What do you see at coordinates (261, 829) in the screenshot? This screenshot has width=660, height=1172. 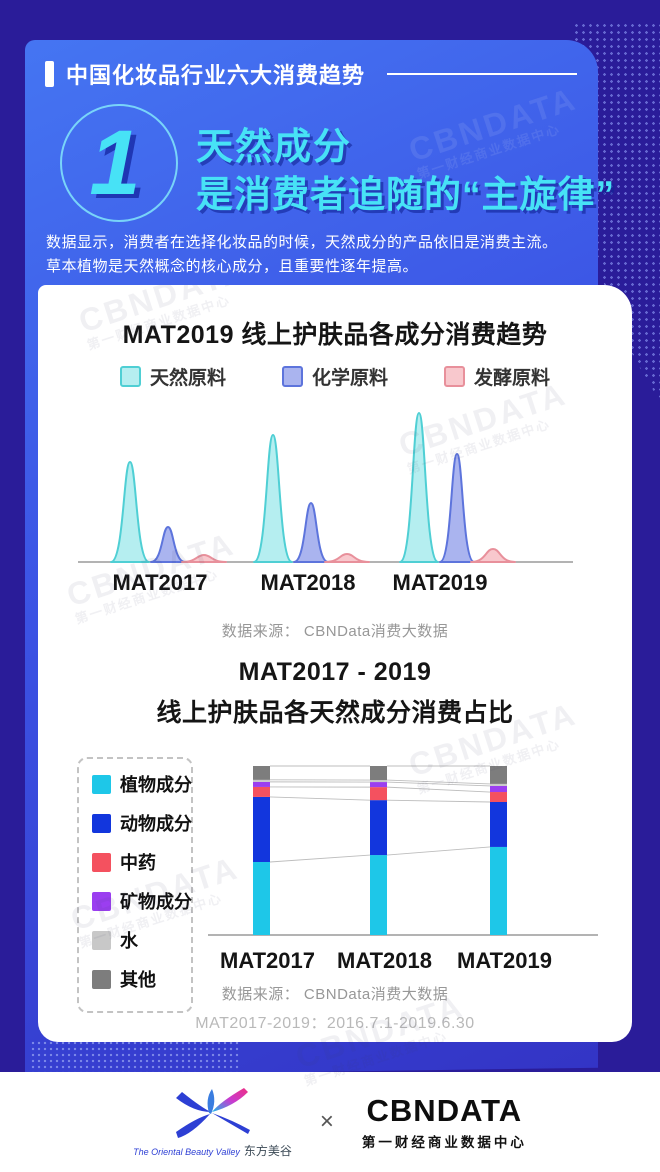 I see `stack-segment-动物成分-MAT2017` at bounding box center [261, 829].